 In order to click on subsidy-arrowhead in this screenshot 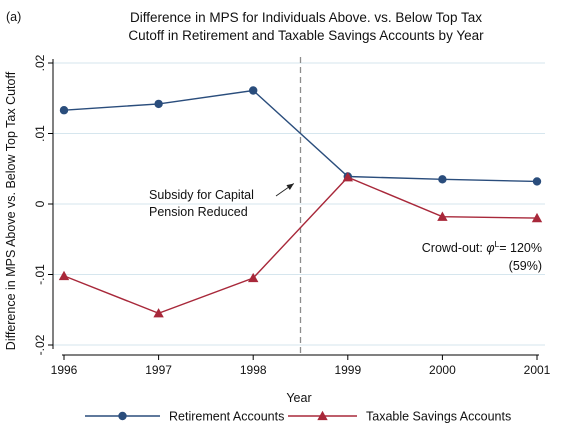, I will do `click(290, 187)`.